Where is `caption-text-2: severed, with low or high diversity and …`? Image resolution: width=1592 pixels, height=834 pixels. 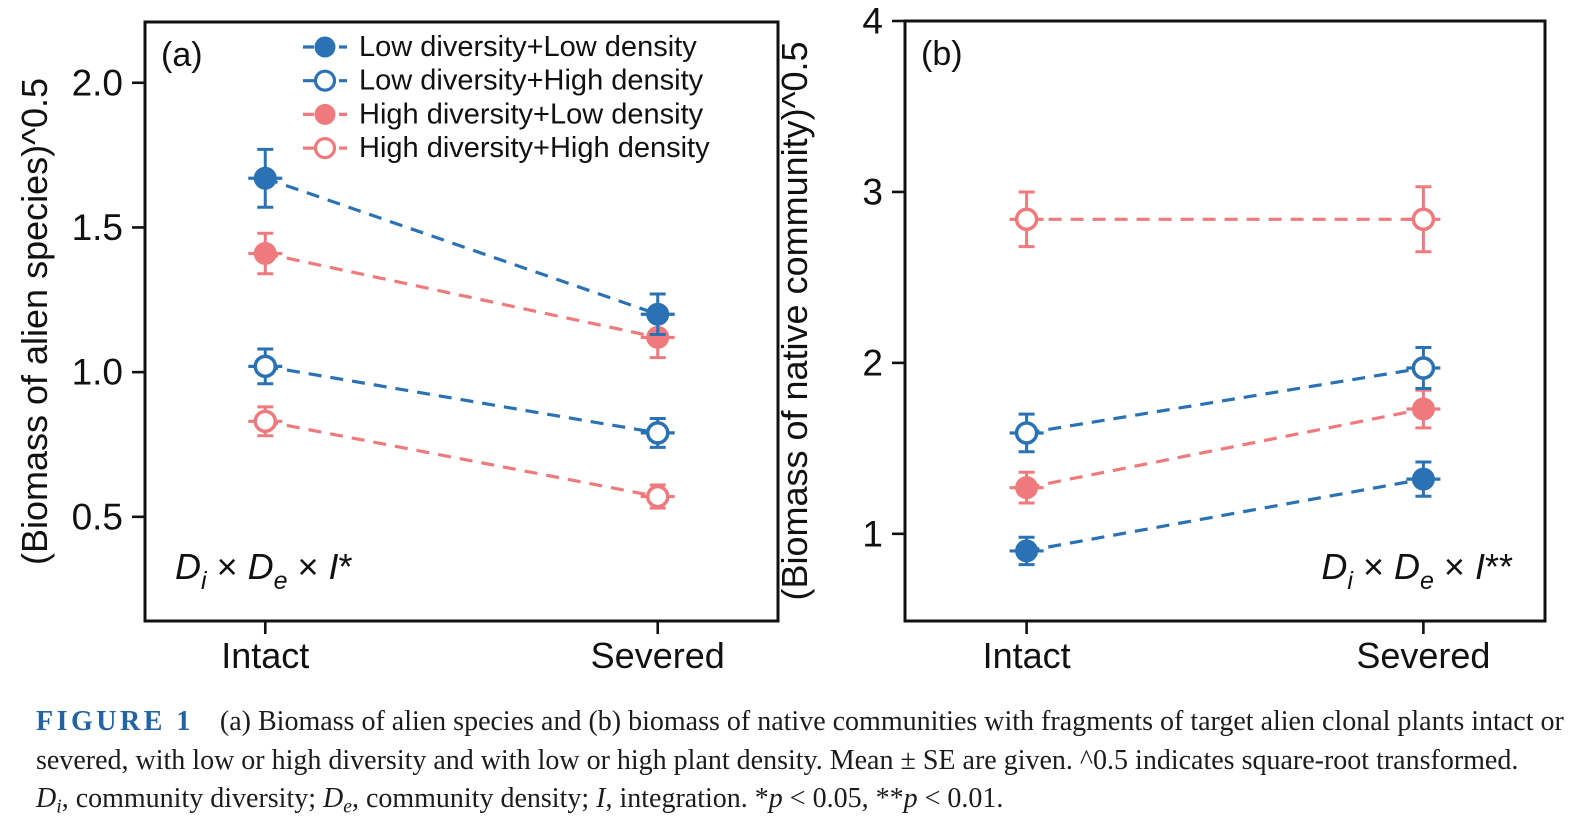
caption-text-2: severed, with low or high diversity and … is located at coordinates (777, 760).